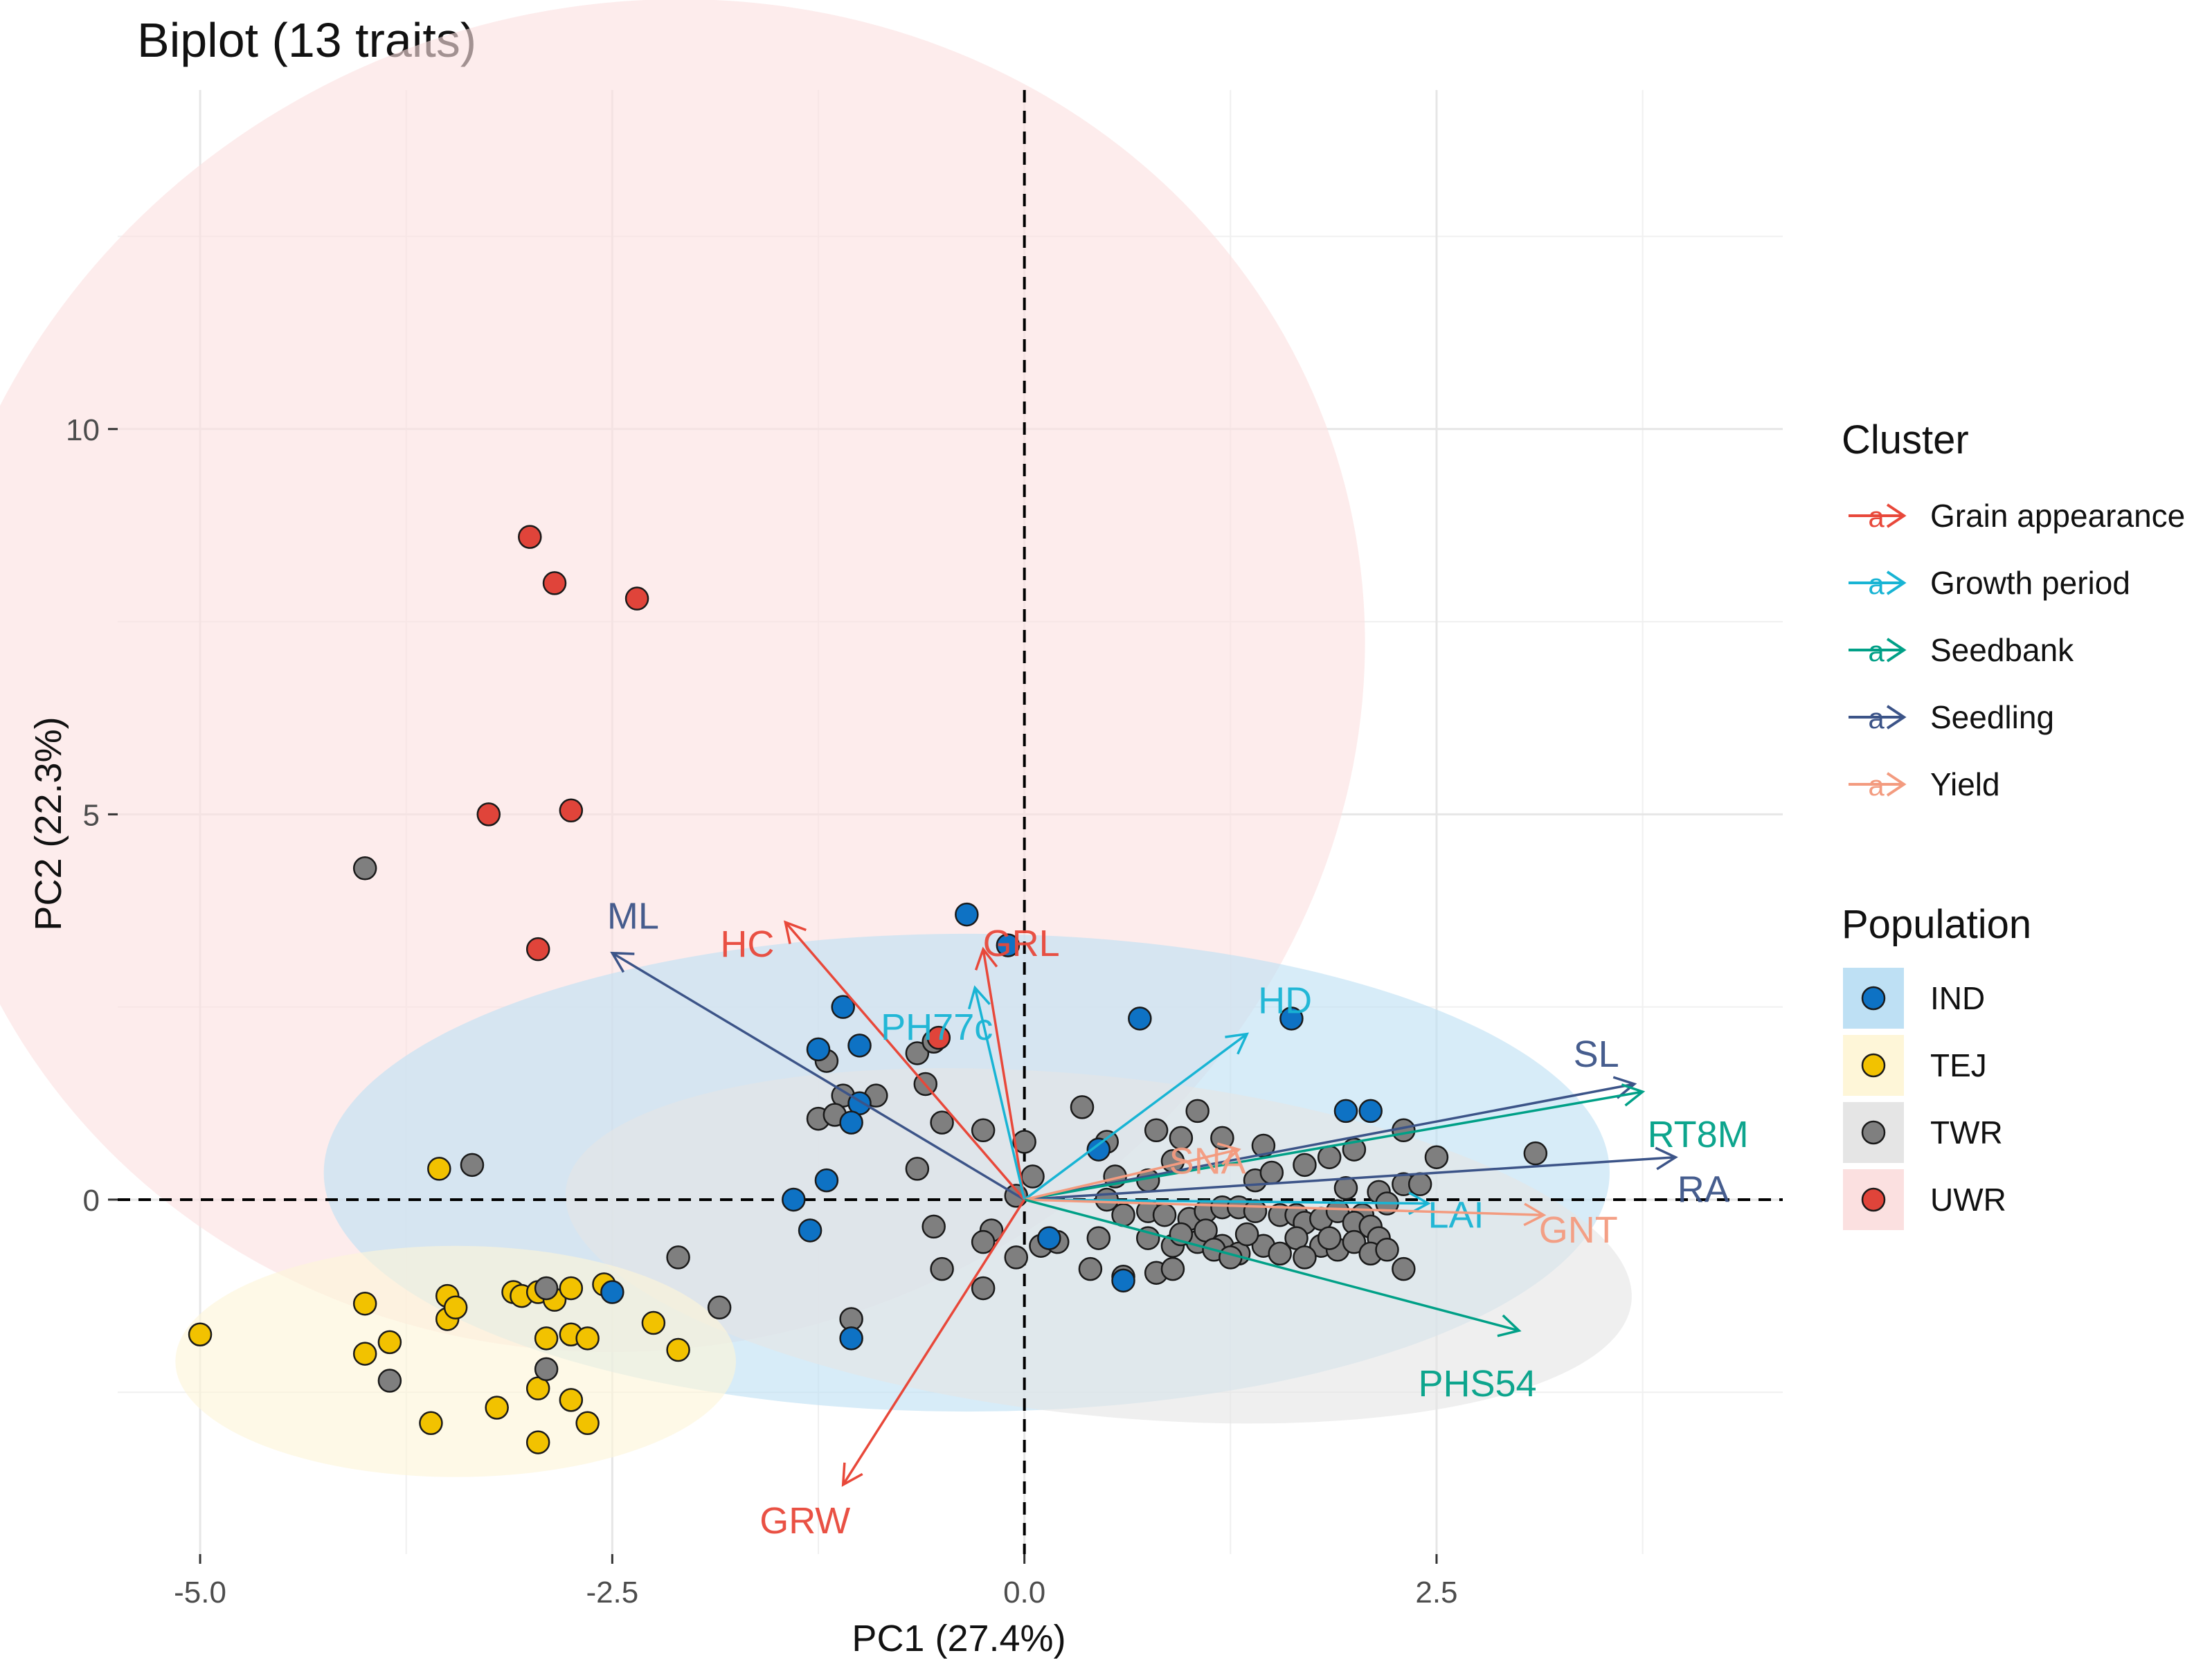 The width and height of the screenshot is (2212, 1678). I want to click on loading-hd: HD, so click(1167, 1090).